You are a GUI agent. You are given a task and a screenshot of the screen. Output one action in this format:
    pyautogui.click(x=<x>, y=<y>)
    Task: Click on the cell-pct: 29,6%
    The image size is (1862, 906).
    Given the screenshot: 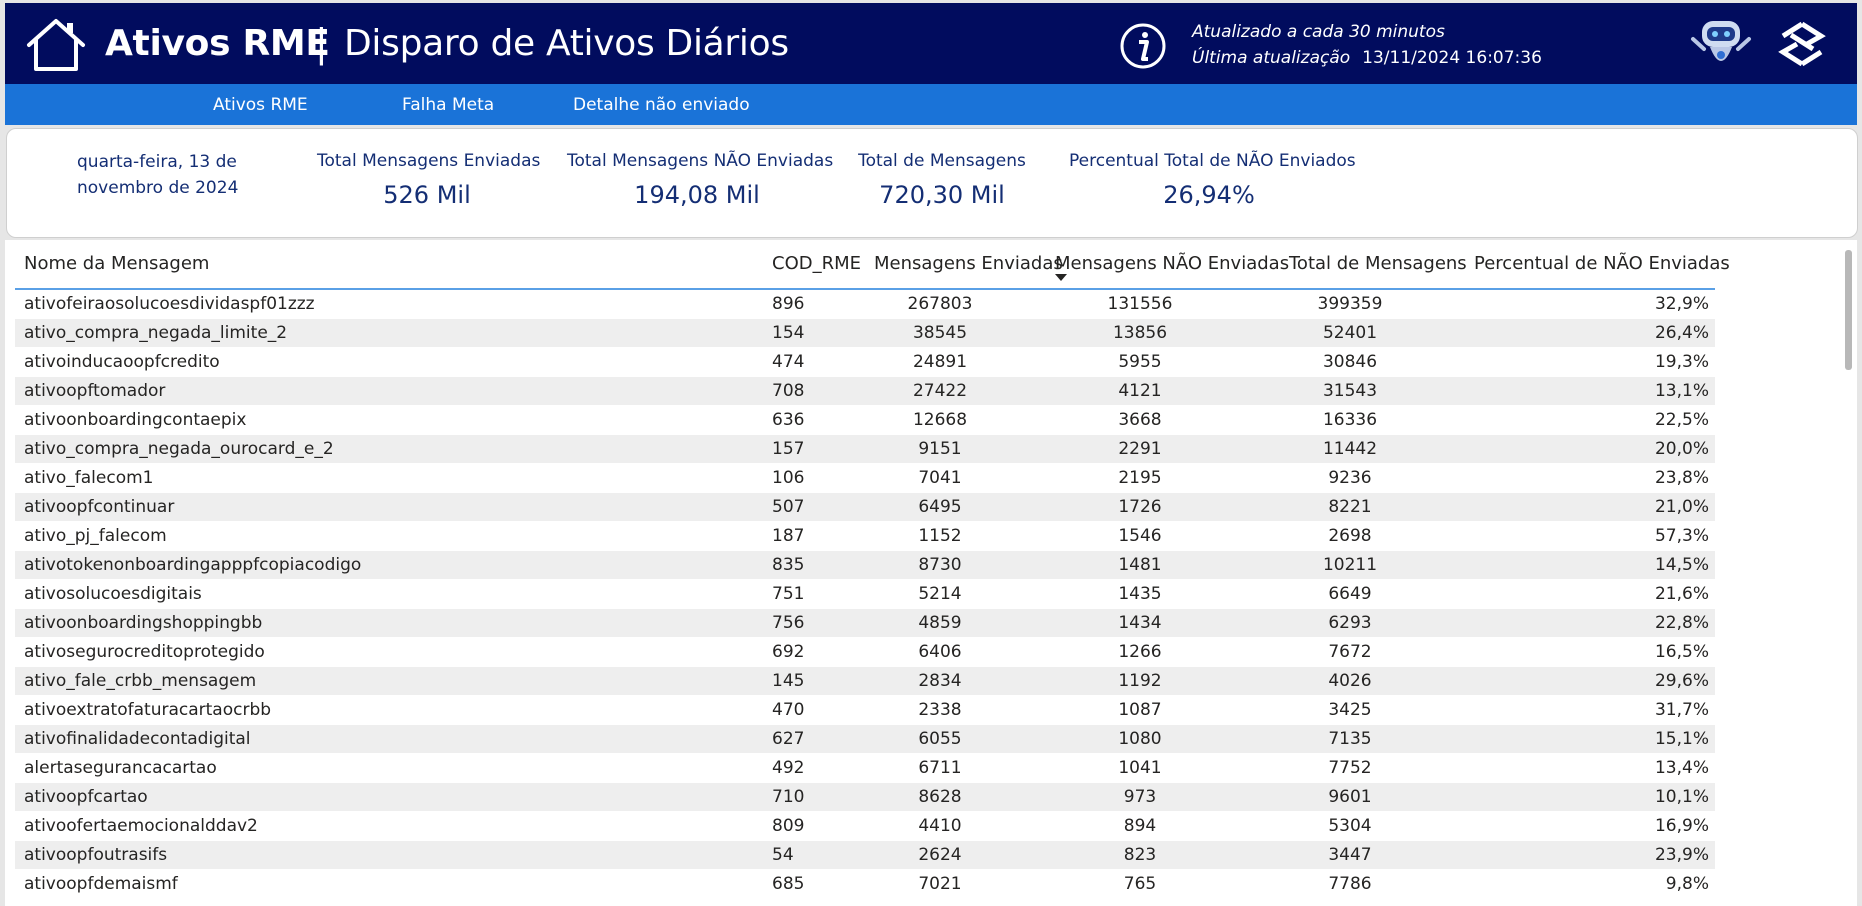 What is the action you would take?
    pyautogui.click(x=1681, y=681)
    